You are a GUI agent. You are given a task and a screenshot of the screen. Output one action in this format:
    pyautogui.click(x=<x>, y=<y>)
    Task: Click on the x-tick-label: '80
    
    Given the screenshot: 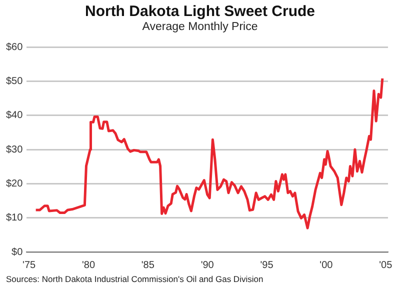 What is the action you would take?
    pyautogui.click(x=89, y=265)
    